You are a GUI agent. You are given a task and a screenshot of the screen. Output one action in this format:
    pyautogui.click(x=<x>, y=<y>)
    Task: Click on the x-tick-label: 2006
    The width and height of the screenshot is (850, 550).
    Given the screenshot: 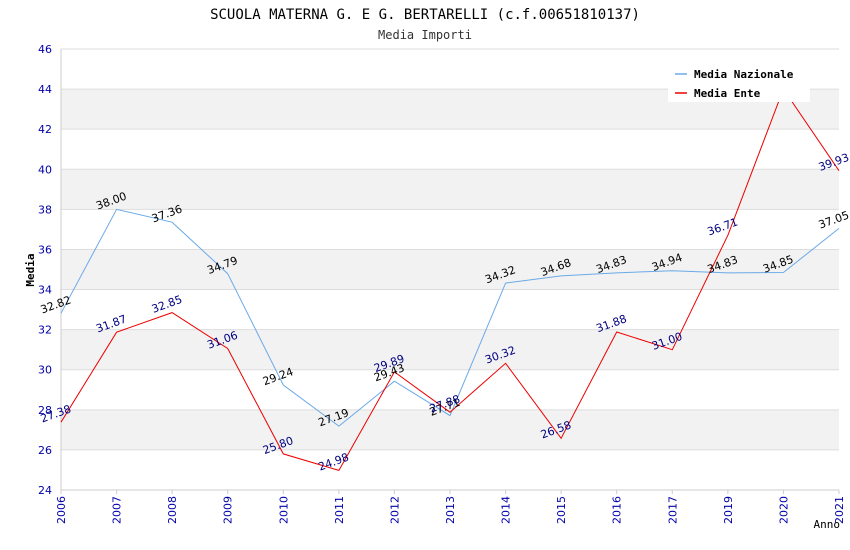 What is the action you would take?
    pyautogui.click(x=61, y=510)
    